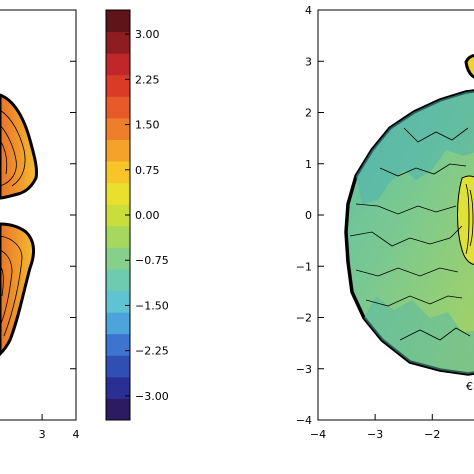 The height and width of the screenshot is (474, 474). I want to click on right-disc-contours, so click(411, 234).